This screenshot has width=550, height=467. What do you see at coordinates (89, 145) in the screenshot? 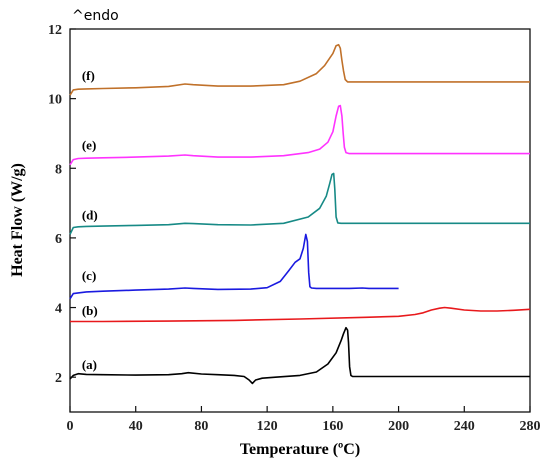
I see `curve-label-e: (e)` at bounding box center [89, 145].